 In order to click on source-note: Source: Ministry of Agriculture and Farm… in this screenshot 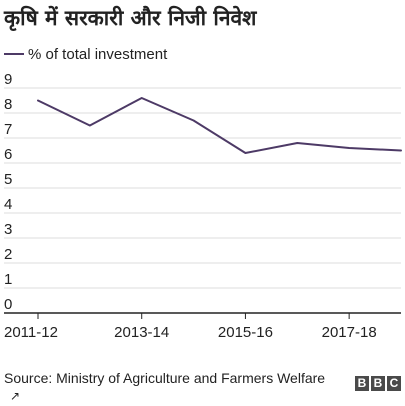, I will do `click(169, 387)`.